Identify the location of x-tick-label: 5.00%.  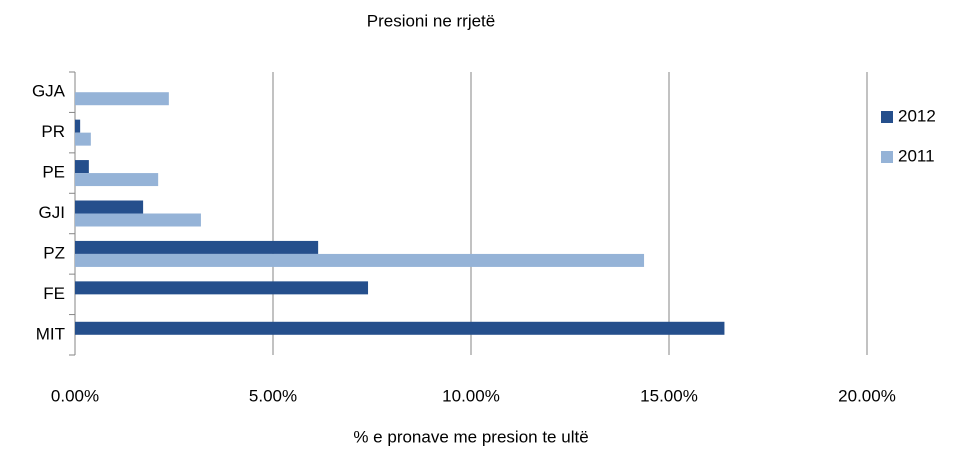
(273, 395).